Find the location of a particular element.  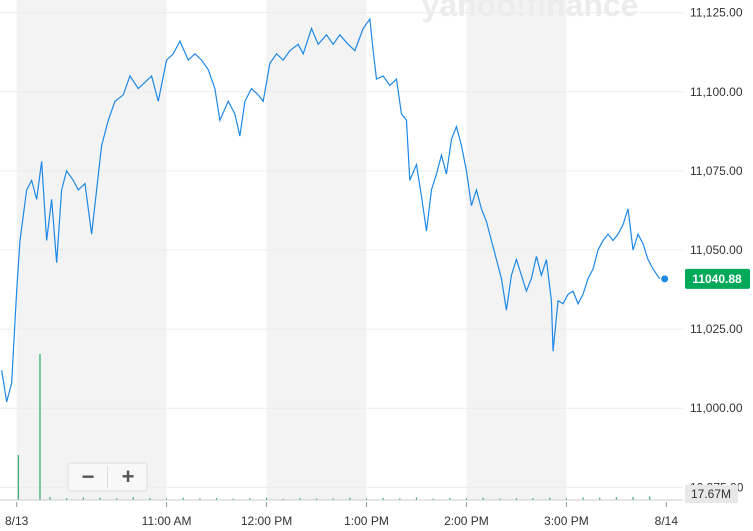

price-badge is located at coordinates (717, 278).